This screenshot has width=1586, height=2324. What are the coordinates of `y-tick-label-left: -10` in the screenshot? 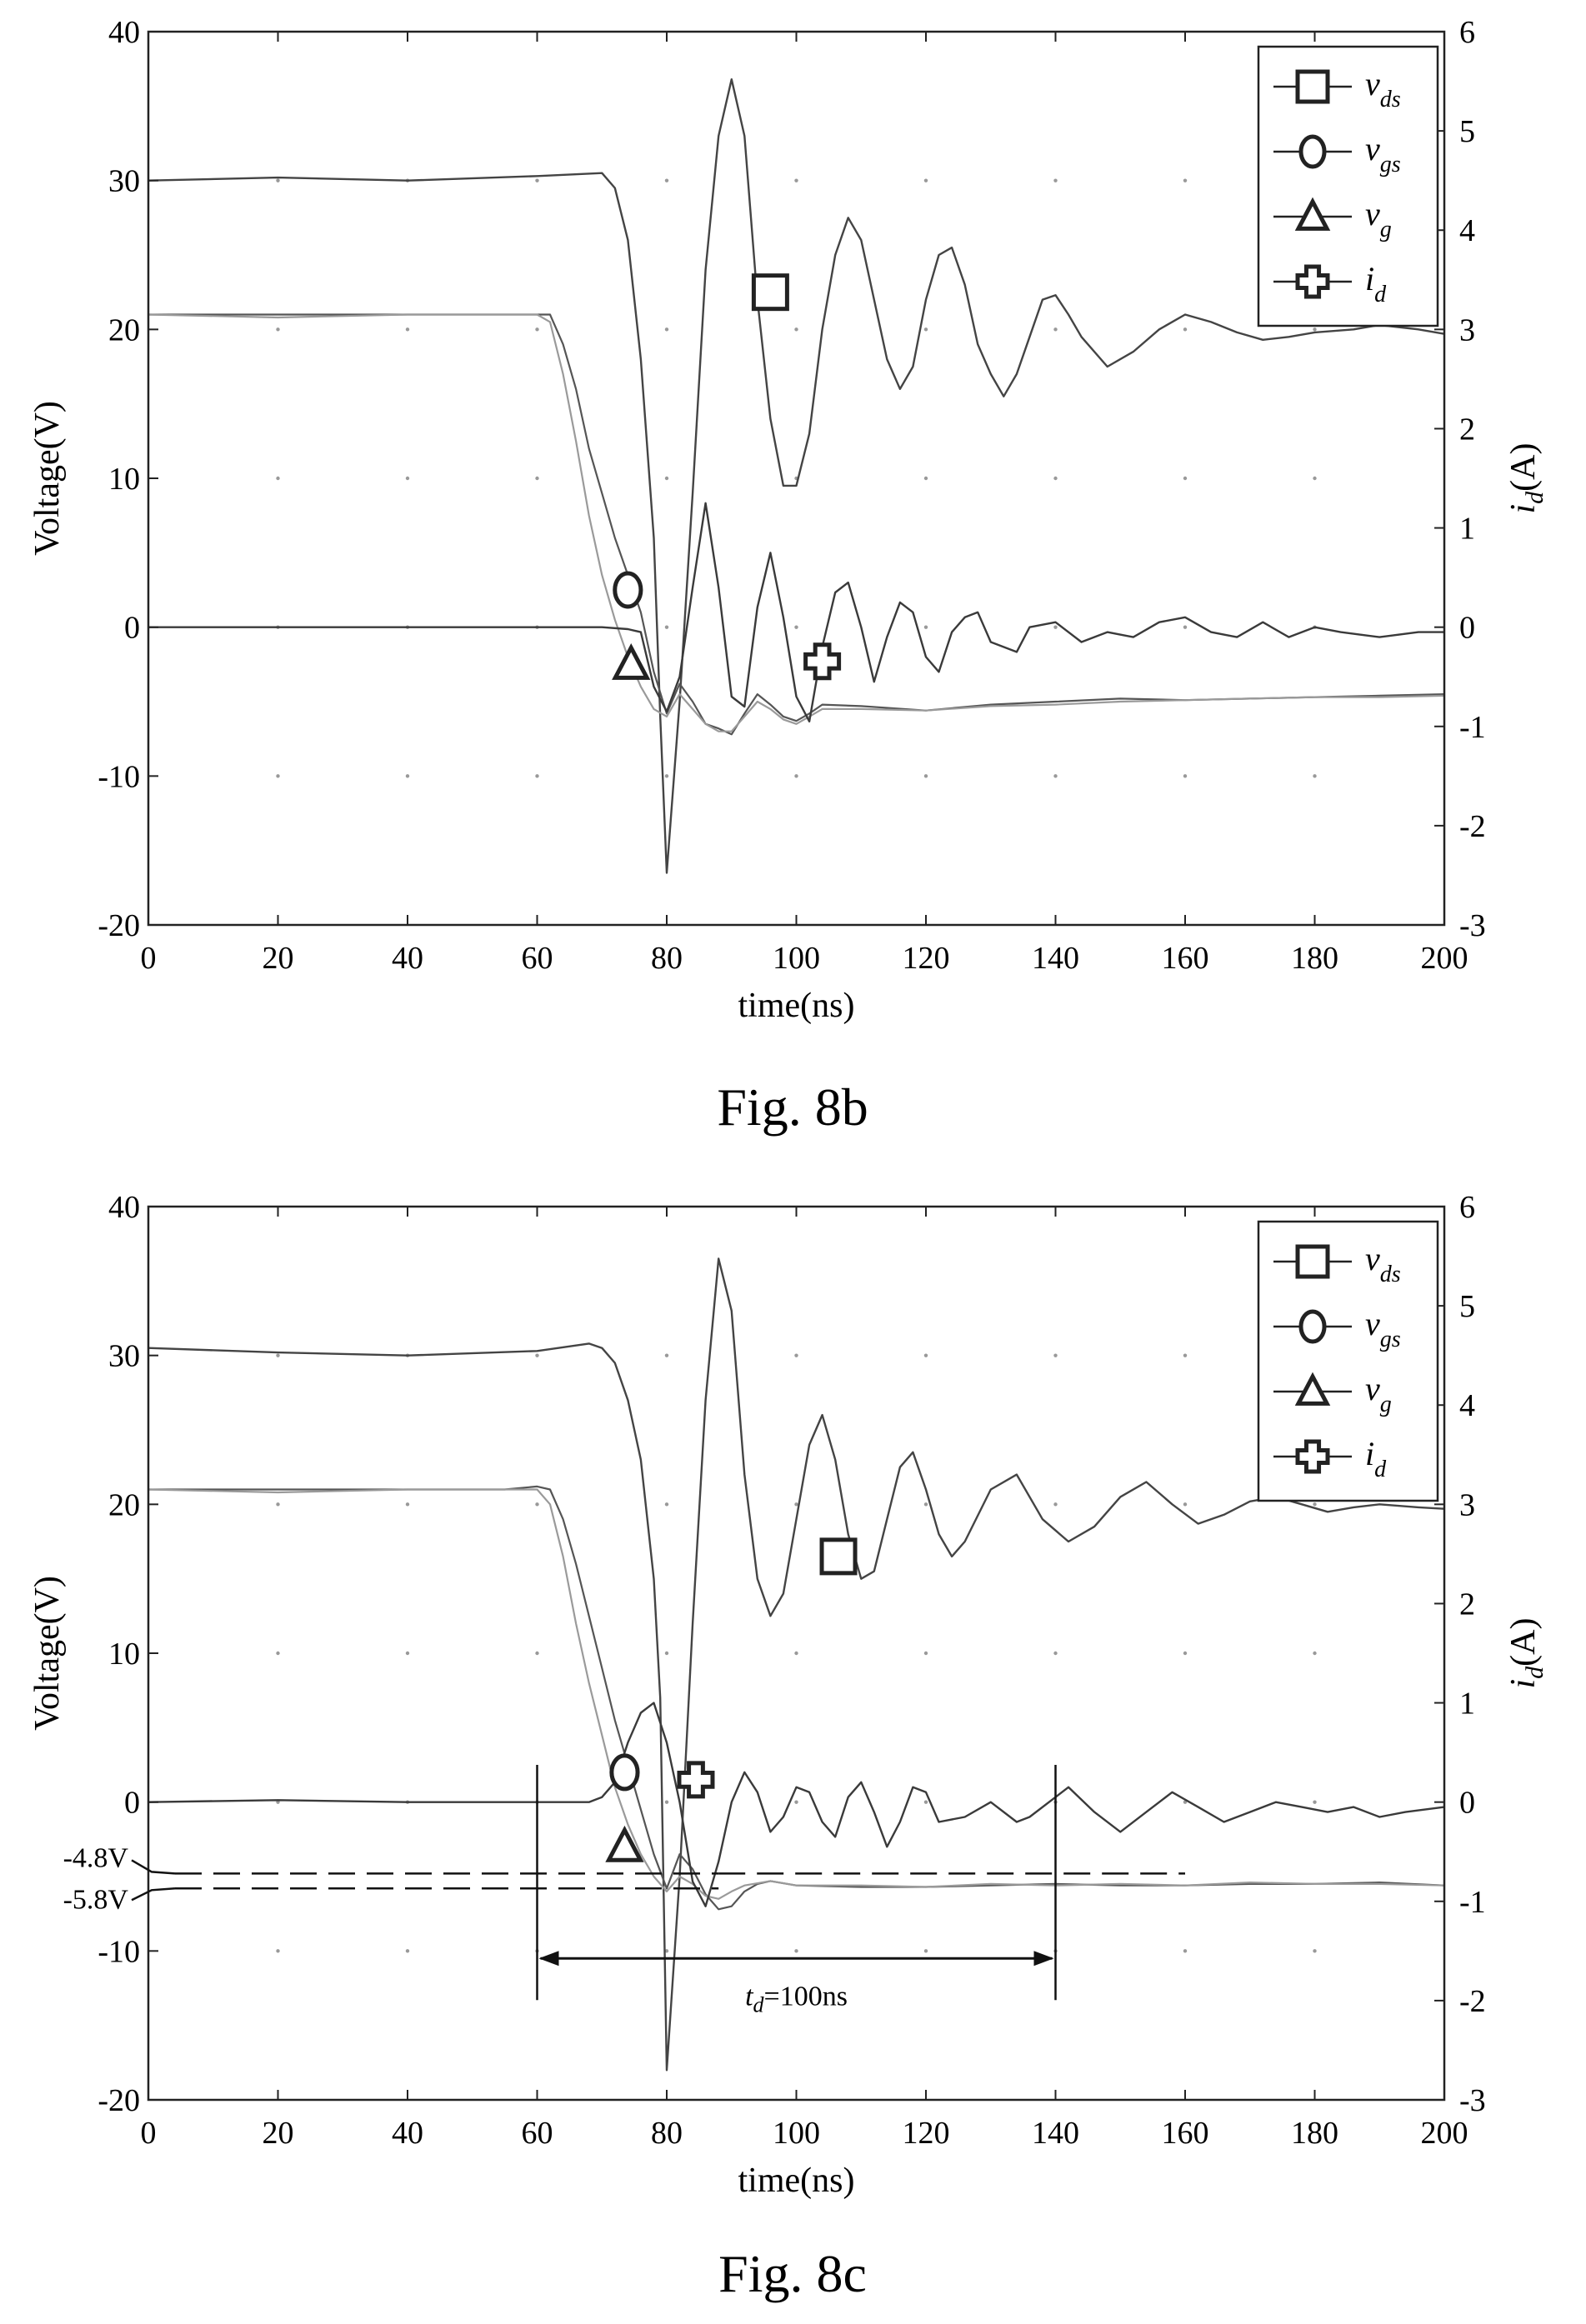 It's located at (119, 1951).